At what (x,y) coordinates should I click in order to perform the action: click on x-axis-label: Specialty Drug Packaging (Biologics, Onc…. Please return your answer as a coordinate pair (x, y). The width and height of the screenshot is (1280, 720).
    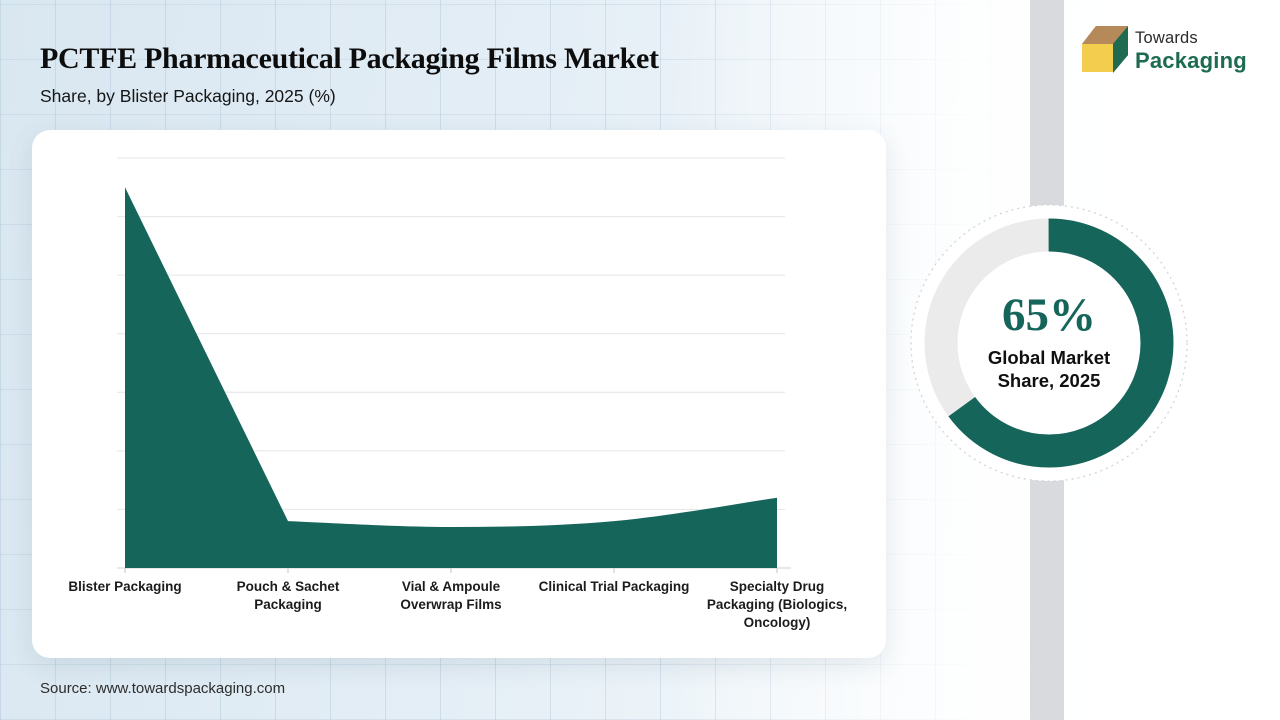
    Looking at the image, I should click on (777, 604).